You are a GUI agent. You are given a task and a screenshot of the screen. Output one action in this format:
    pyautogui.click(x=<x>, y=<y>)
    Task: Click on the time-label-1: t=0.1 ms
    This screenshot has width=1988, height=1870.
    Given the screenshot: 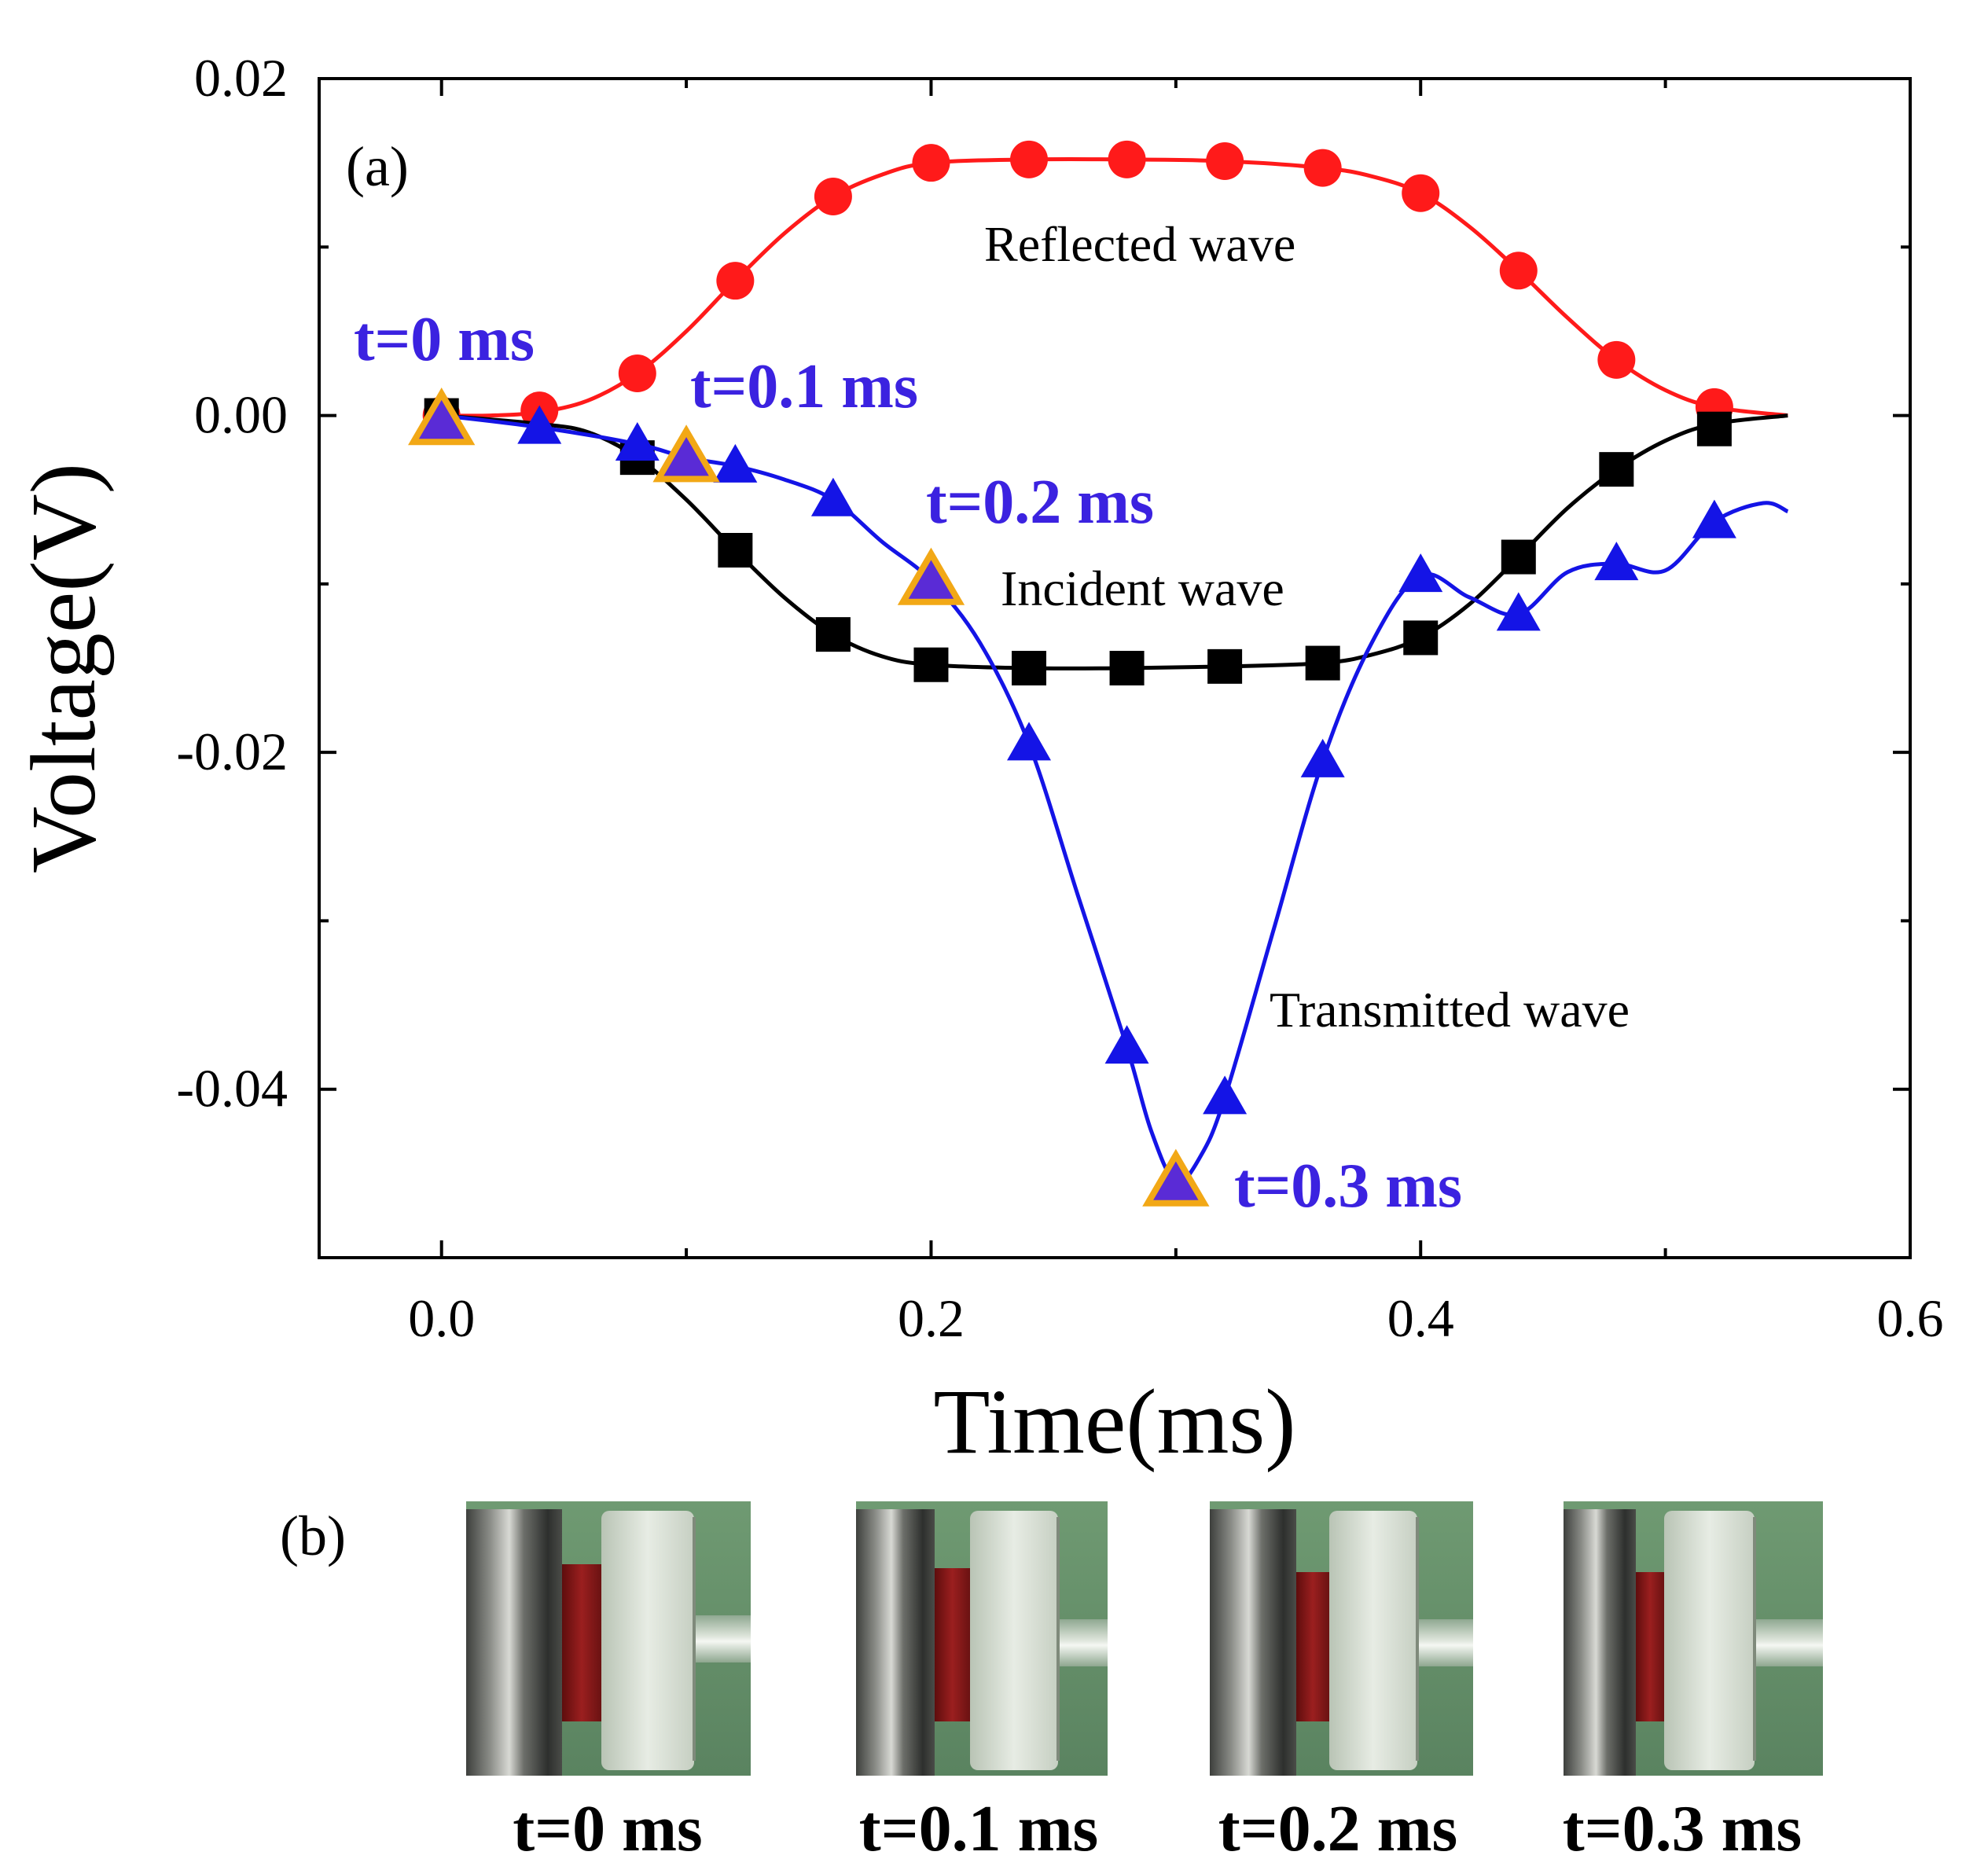 What is the action you would take?
    pyautogui.click(x=804, y=386)
    